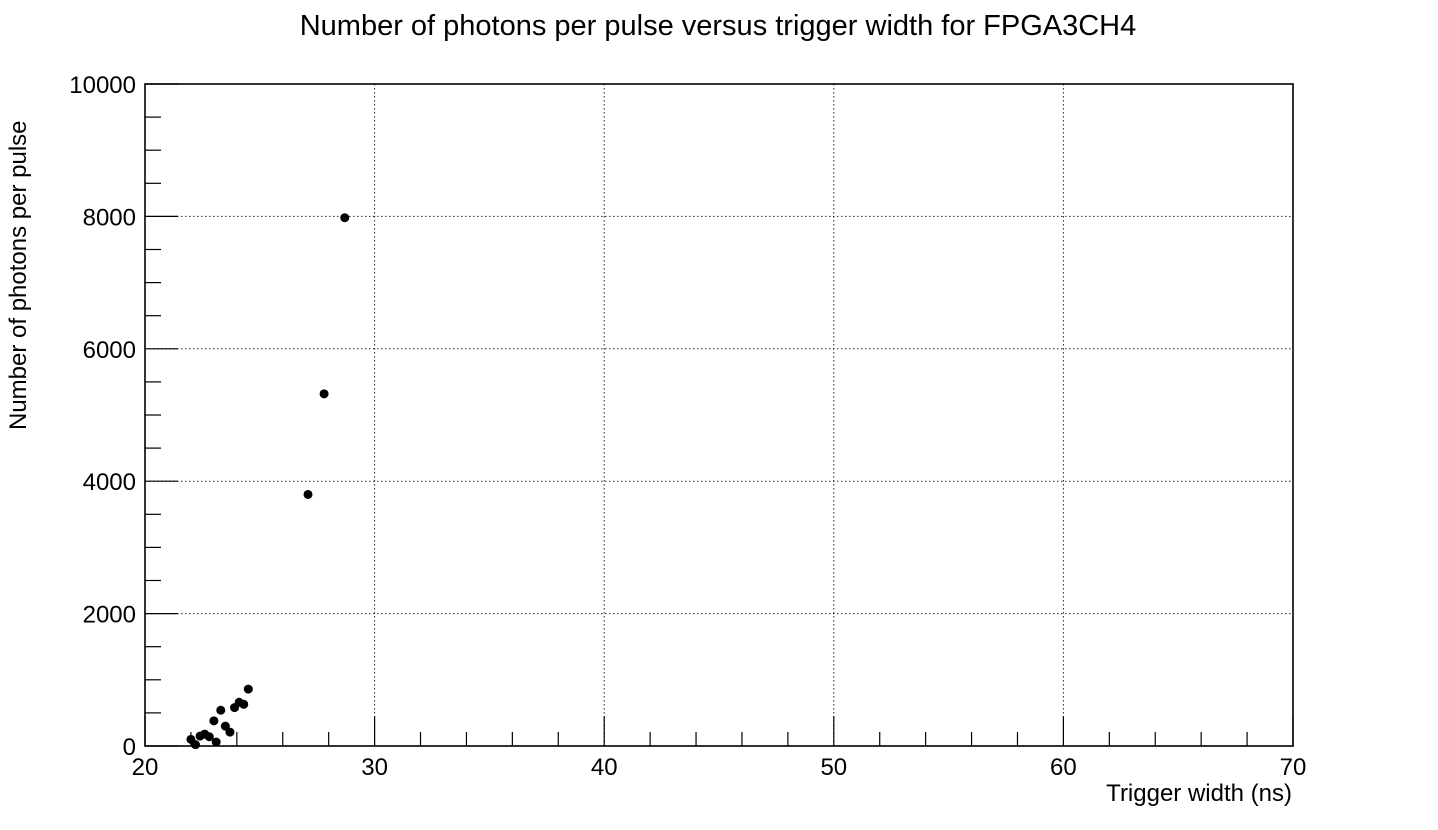 The image size is (1438, 830). Describe the element at coordinates (102, 85) in the screenshot. I see `y-tick-label: 10000` at that location.